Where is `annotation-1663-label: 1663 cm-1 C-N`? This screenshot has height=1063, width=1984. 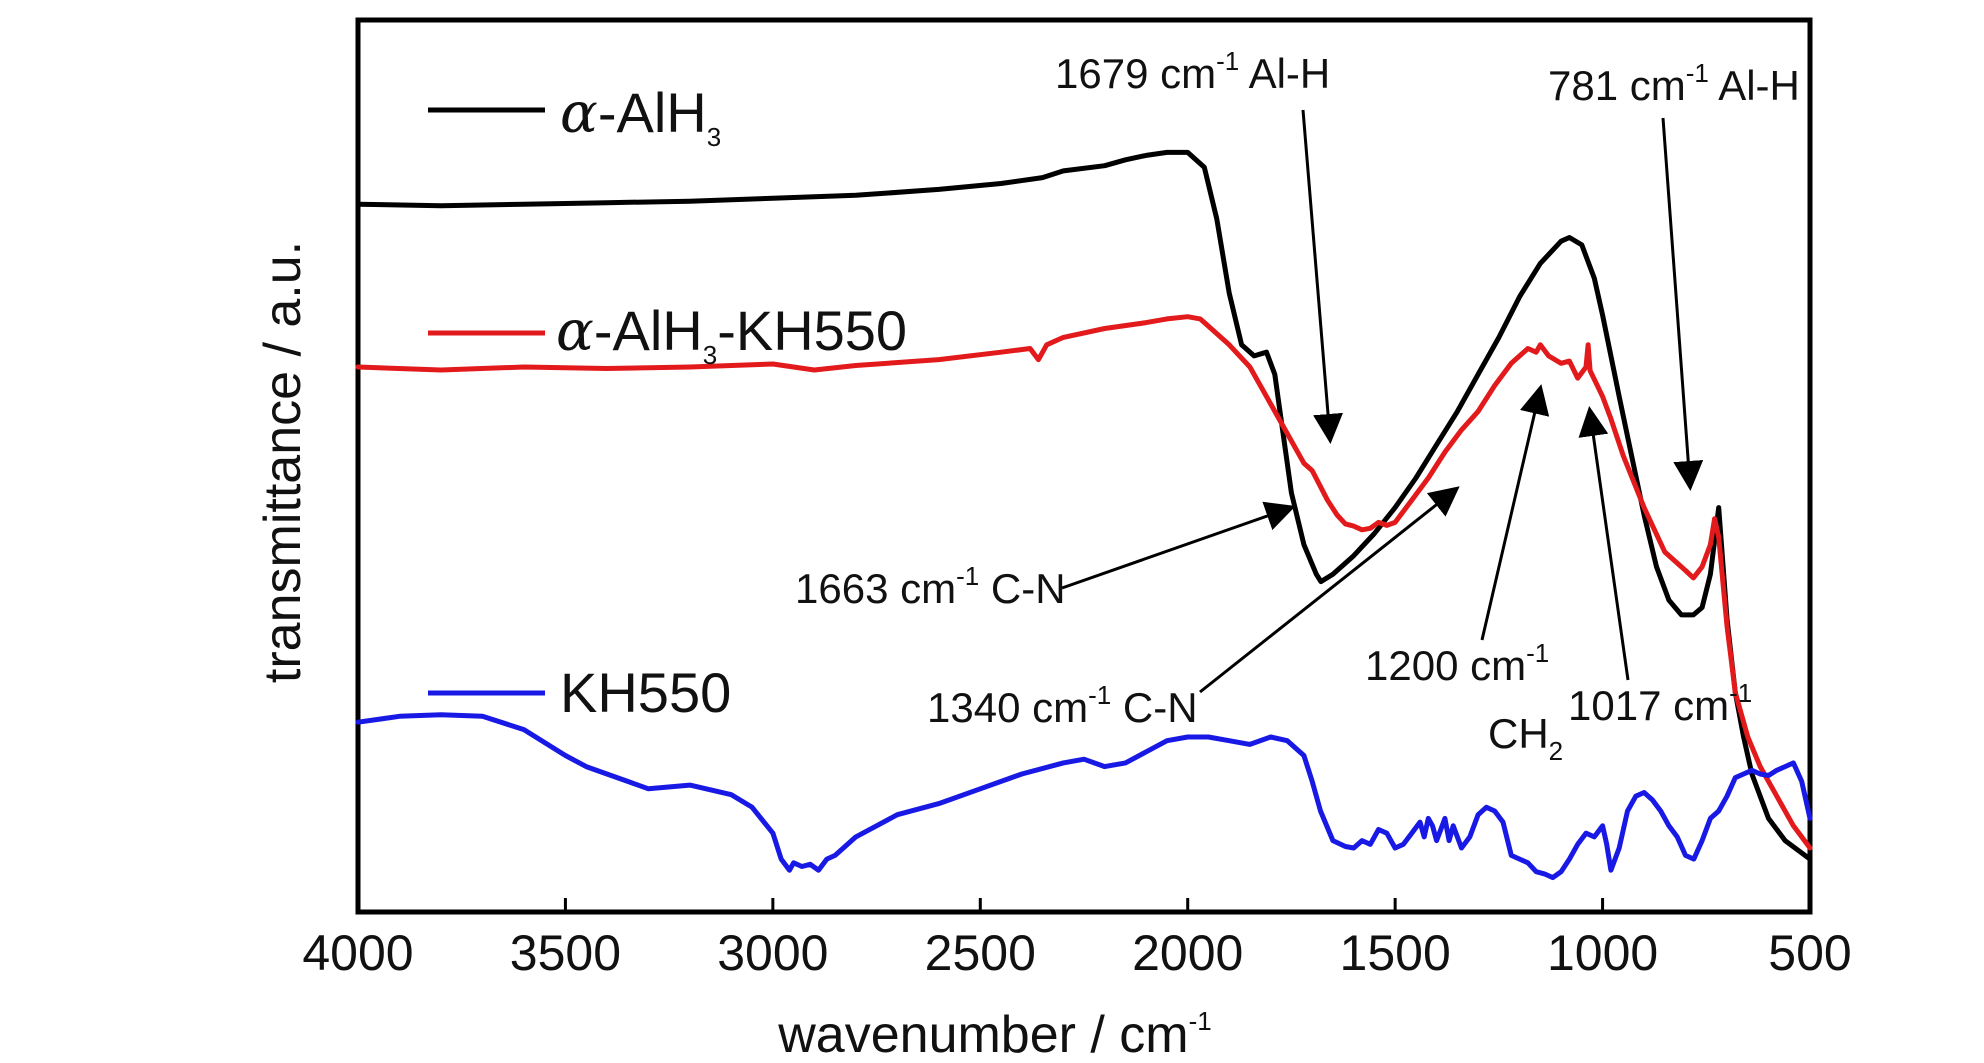
annotation-1663-label: 1663 cm-1 C-N is located at coordinates (930, 586).